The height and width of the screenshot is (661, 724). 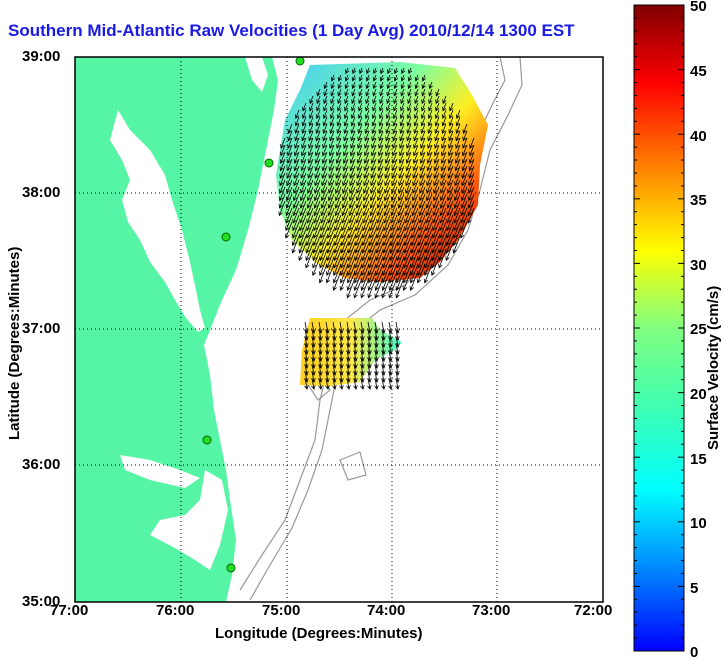 What do you see at coordinates (694, 588) in the screenshot?
I see `colorbar-tick-label: 5` at bounding box center [694, 588].